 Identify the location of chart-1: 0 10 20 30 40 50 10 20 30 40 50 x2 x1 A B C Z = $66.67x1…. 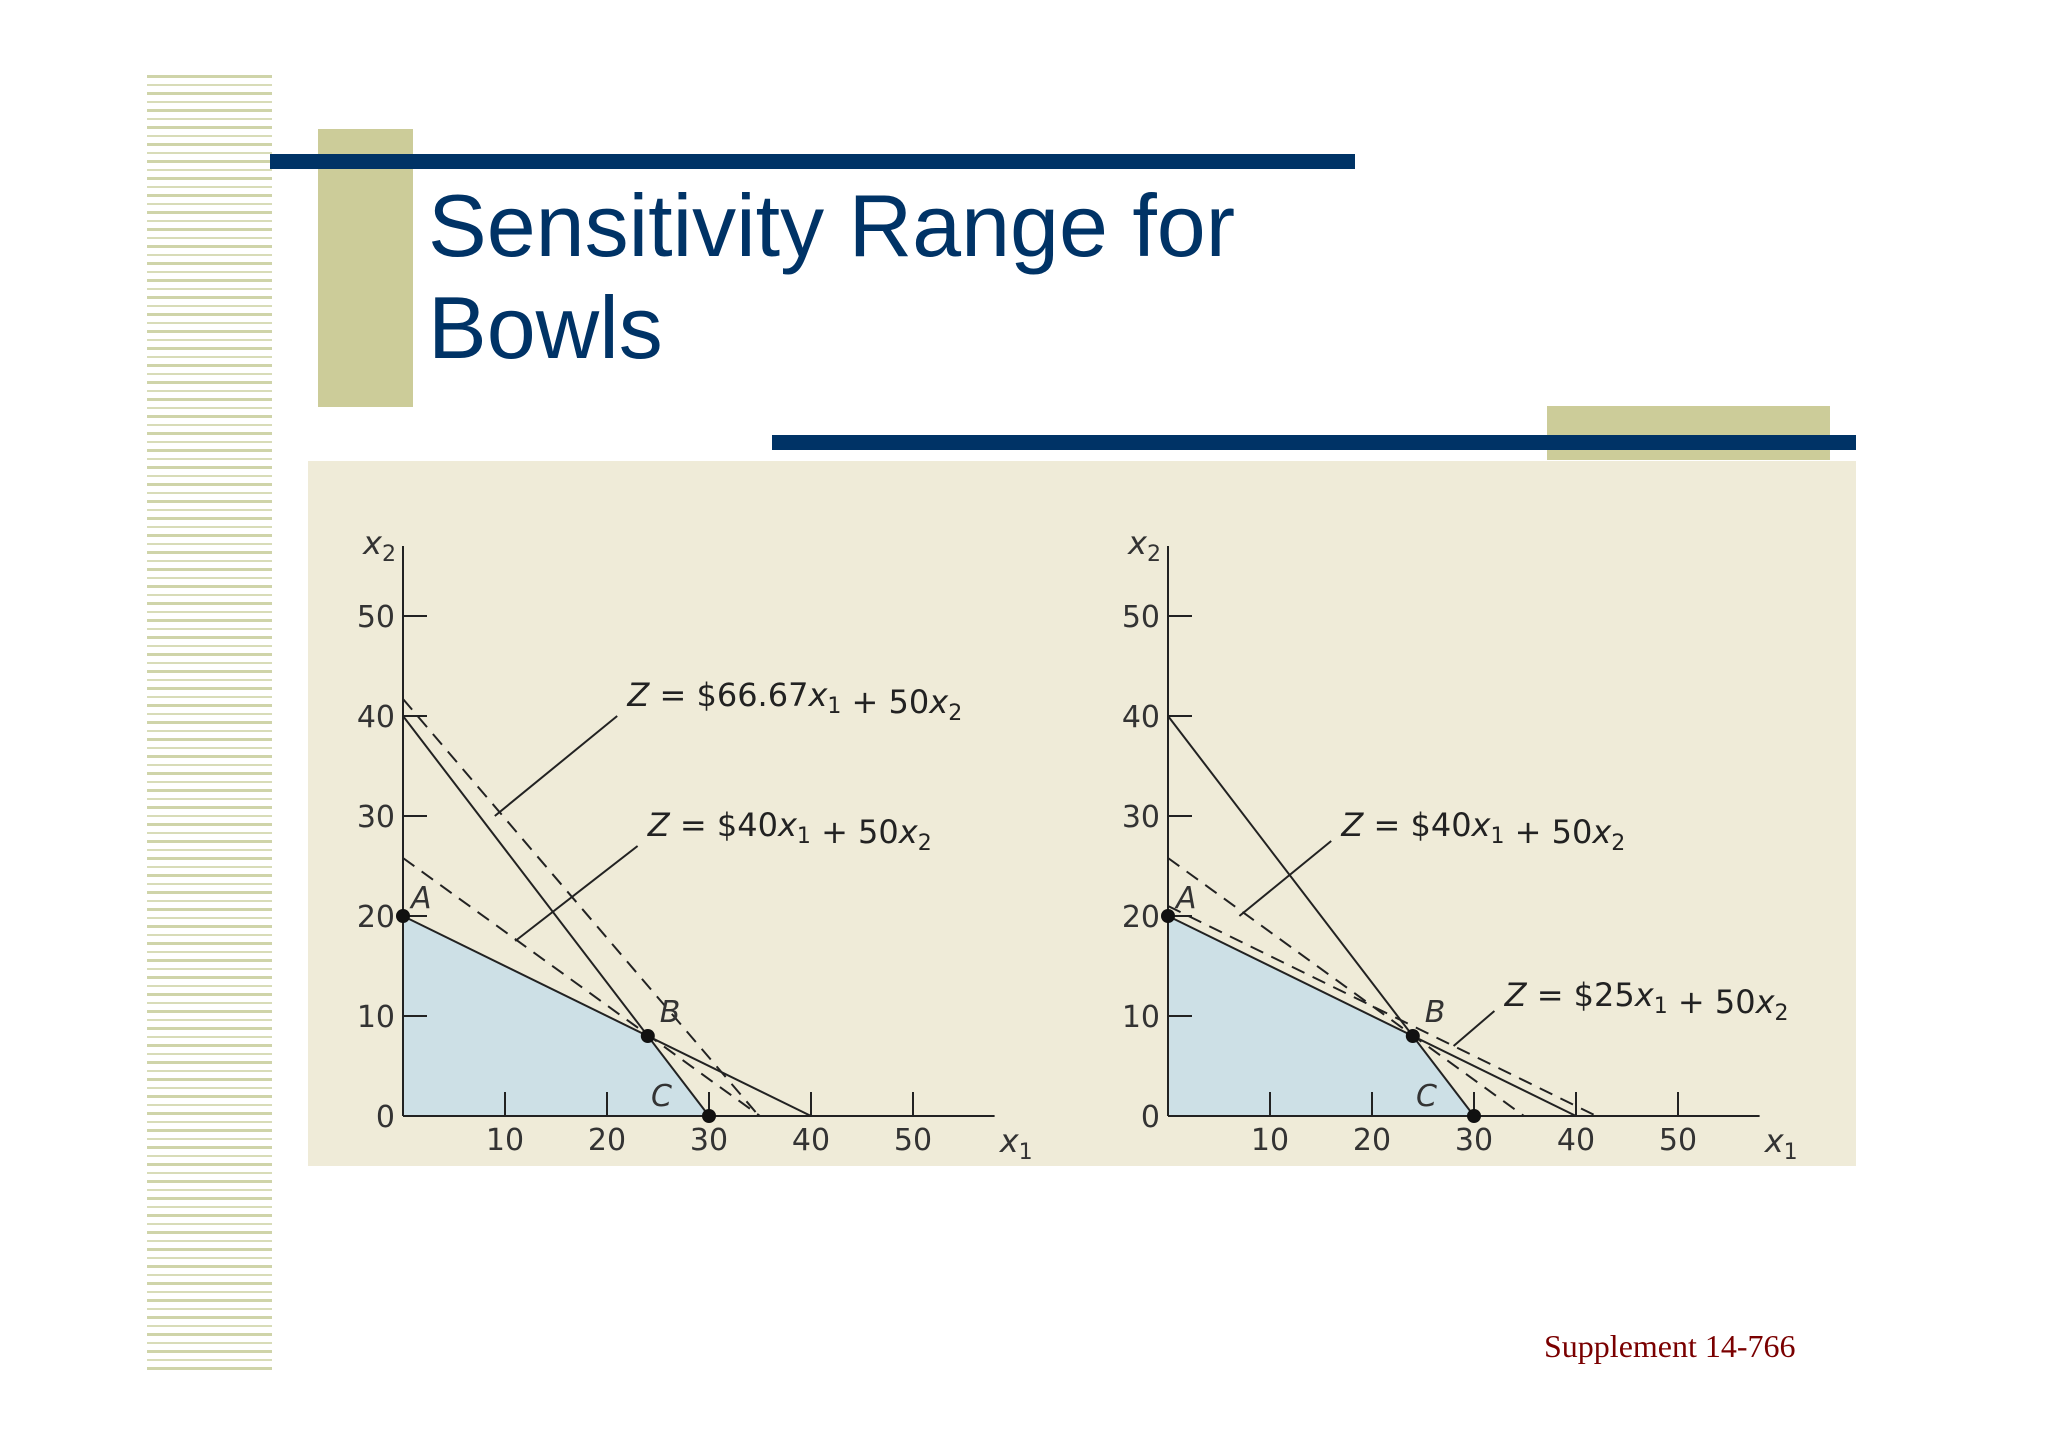
(695, 844).